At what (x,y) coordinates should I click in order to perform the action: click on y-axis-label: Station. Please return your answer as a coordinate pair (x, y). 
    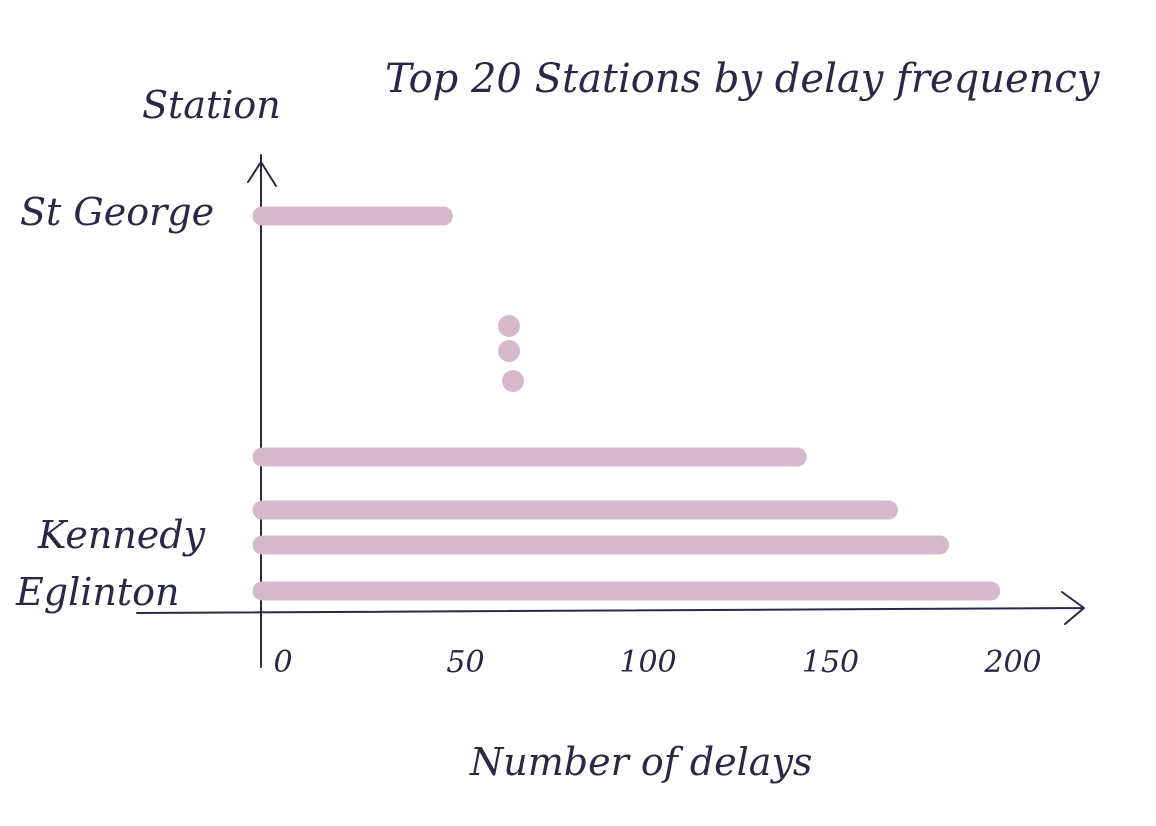
    Looking at the image, I should click on (211, 105).